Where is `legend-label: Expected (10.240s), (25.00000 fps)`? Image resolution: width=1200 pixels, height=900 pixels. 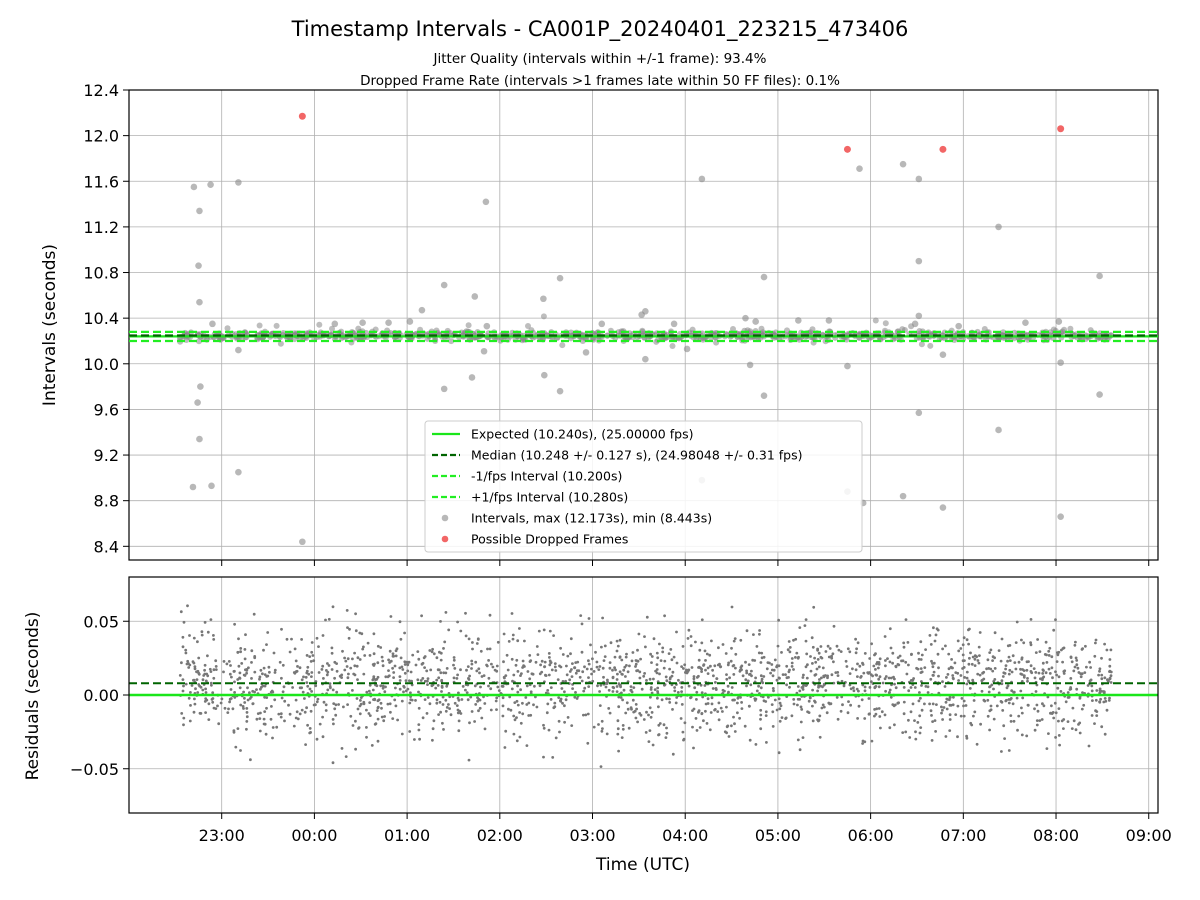
legend-label: Expected (10.240s), (25.00000 fps) is located at coordinates (582, 434).